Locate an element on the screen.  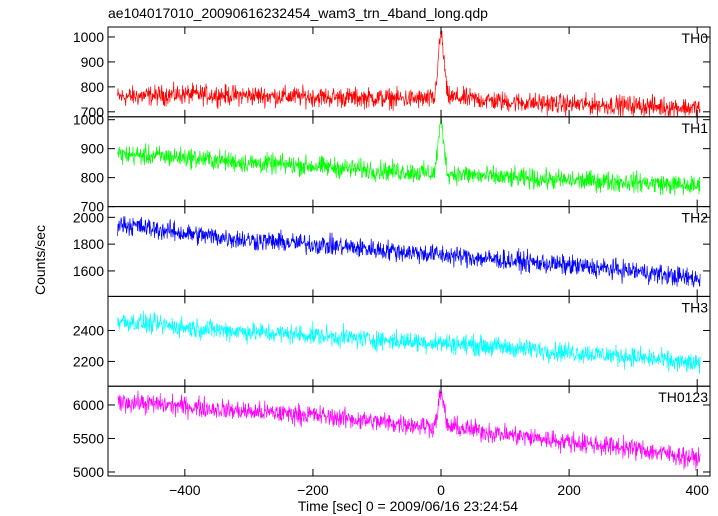
x-tick-label: −200 is located at coordinates (313, 490).